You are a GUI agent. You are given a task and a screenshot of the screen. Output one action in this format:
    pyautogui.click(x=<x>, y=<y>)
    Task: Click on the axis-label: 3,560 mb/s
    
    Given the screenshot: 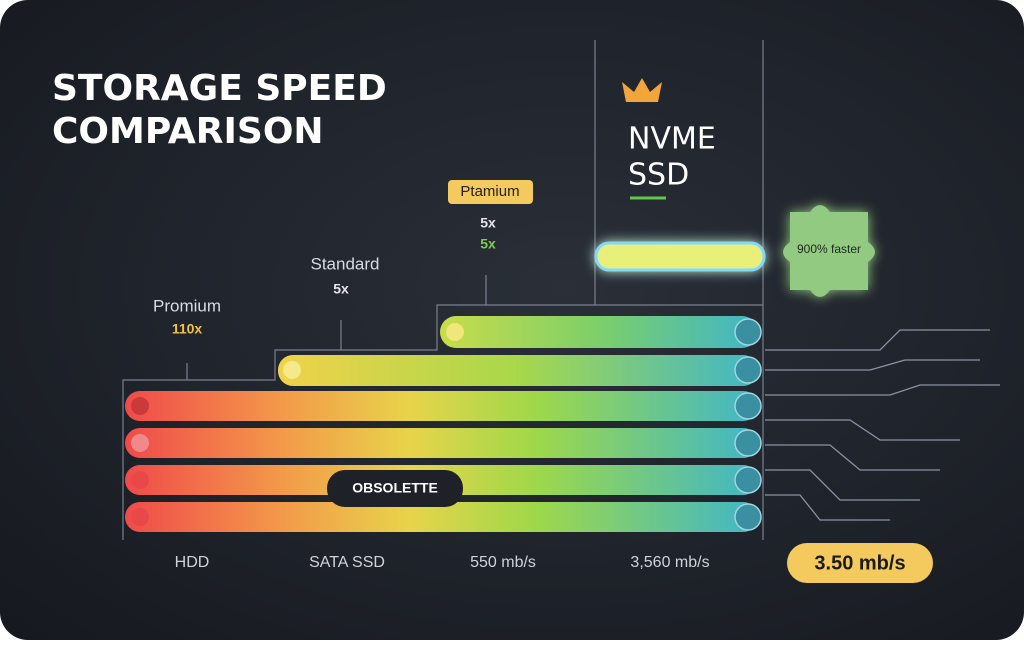 What is the action you would take?
    pyautogui.click(x=669, y=562)
    